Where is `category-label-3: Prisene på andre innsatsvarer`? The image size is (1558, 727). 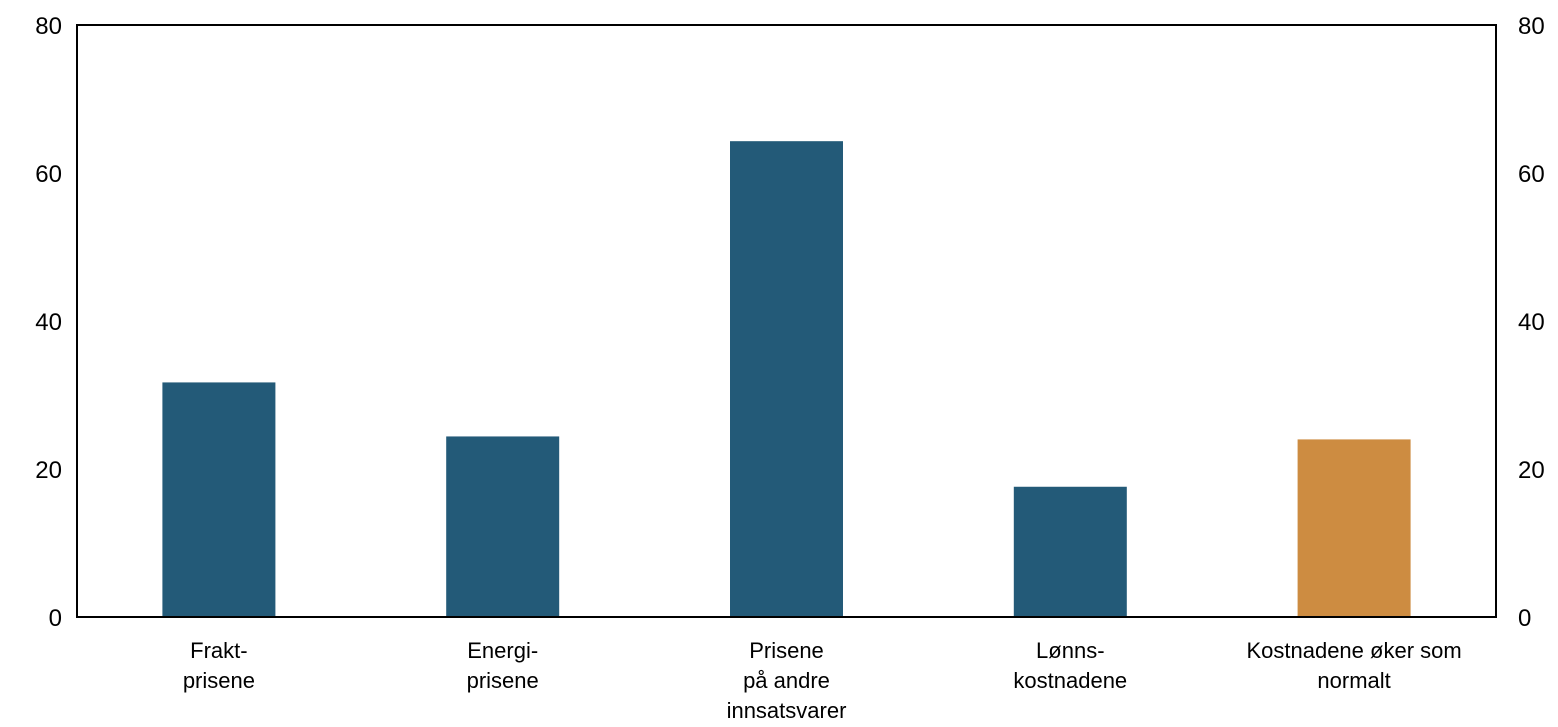 category-label-3: Prisene på andre innsatsvarer is located at coordinates (787, 680).